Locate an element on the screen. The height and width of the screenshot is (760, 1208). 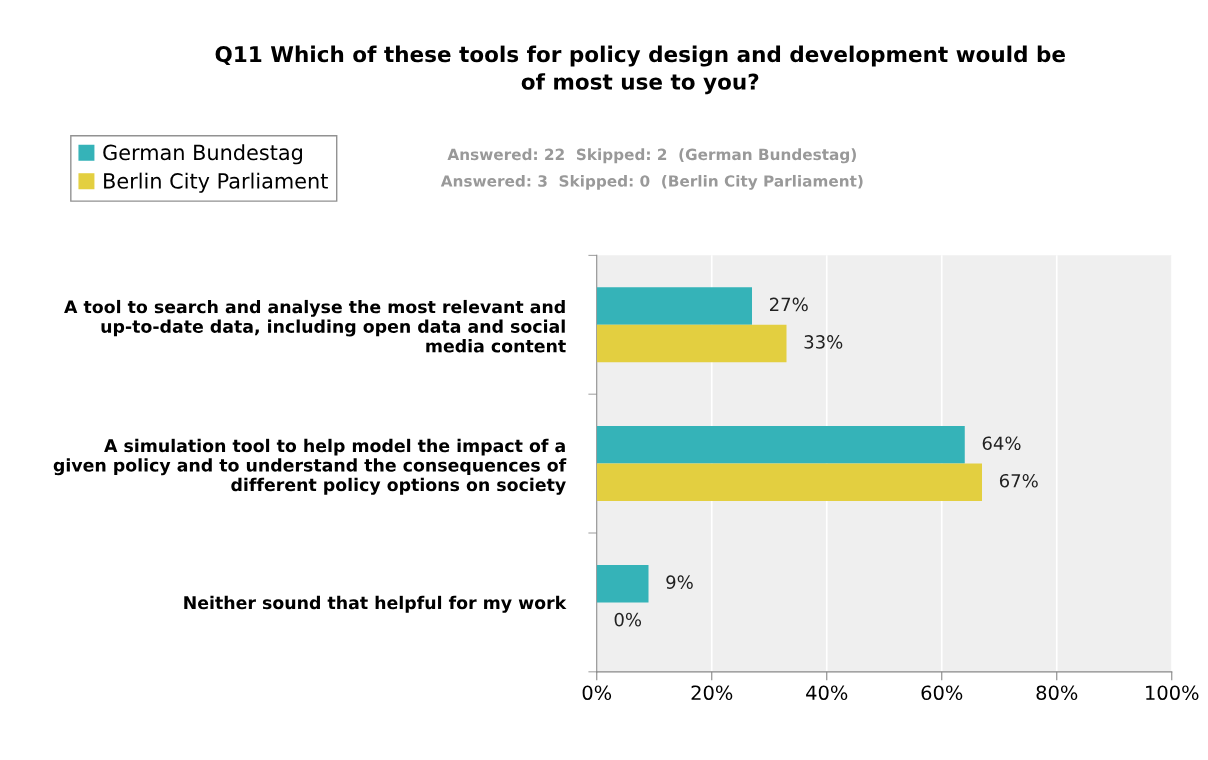
x-tick-label: 0% is located at coordinates (597, 693).